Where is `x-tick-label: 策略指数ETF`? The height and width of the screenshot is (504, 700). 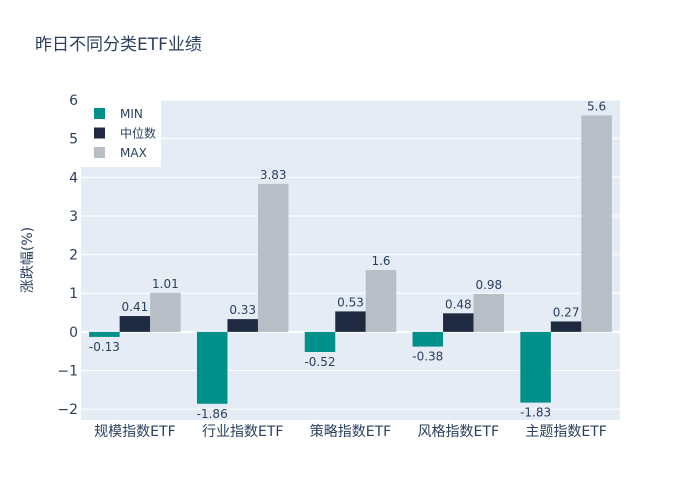
x-tick-label: 策略指数ETF is located at coordinates (350, 431).